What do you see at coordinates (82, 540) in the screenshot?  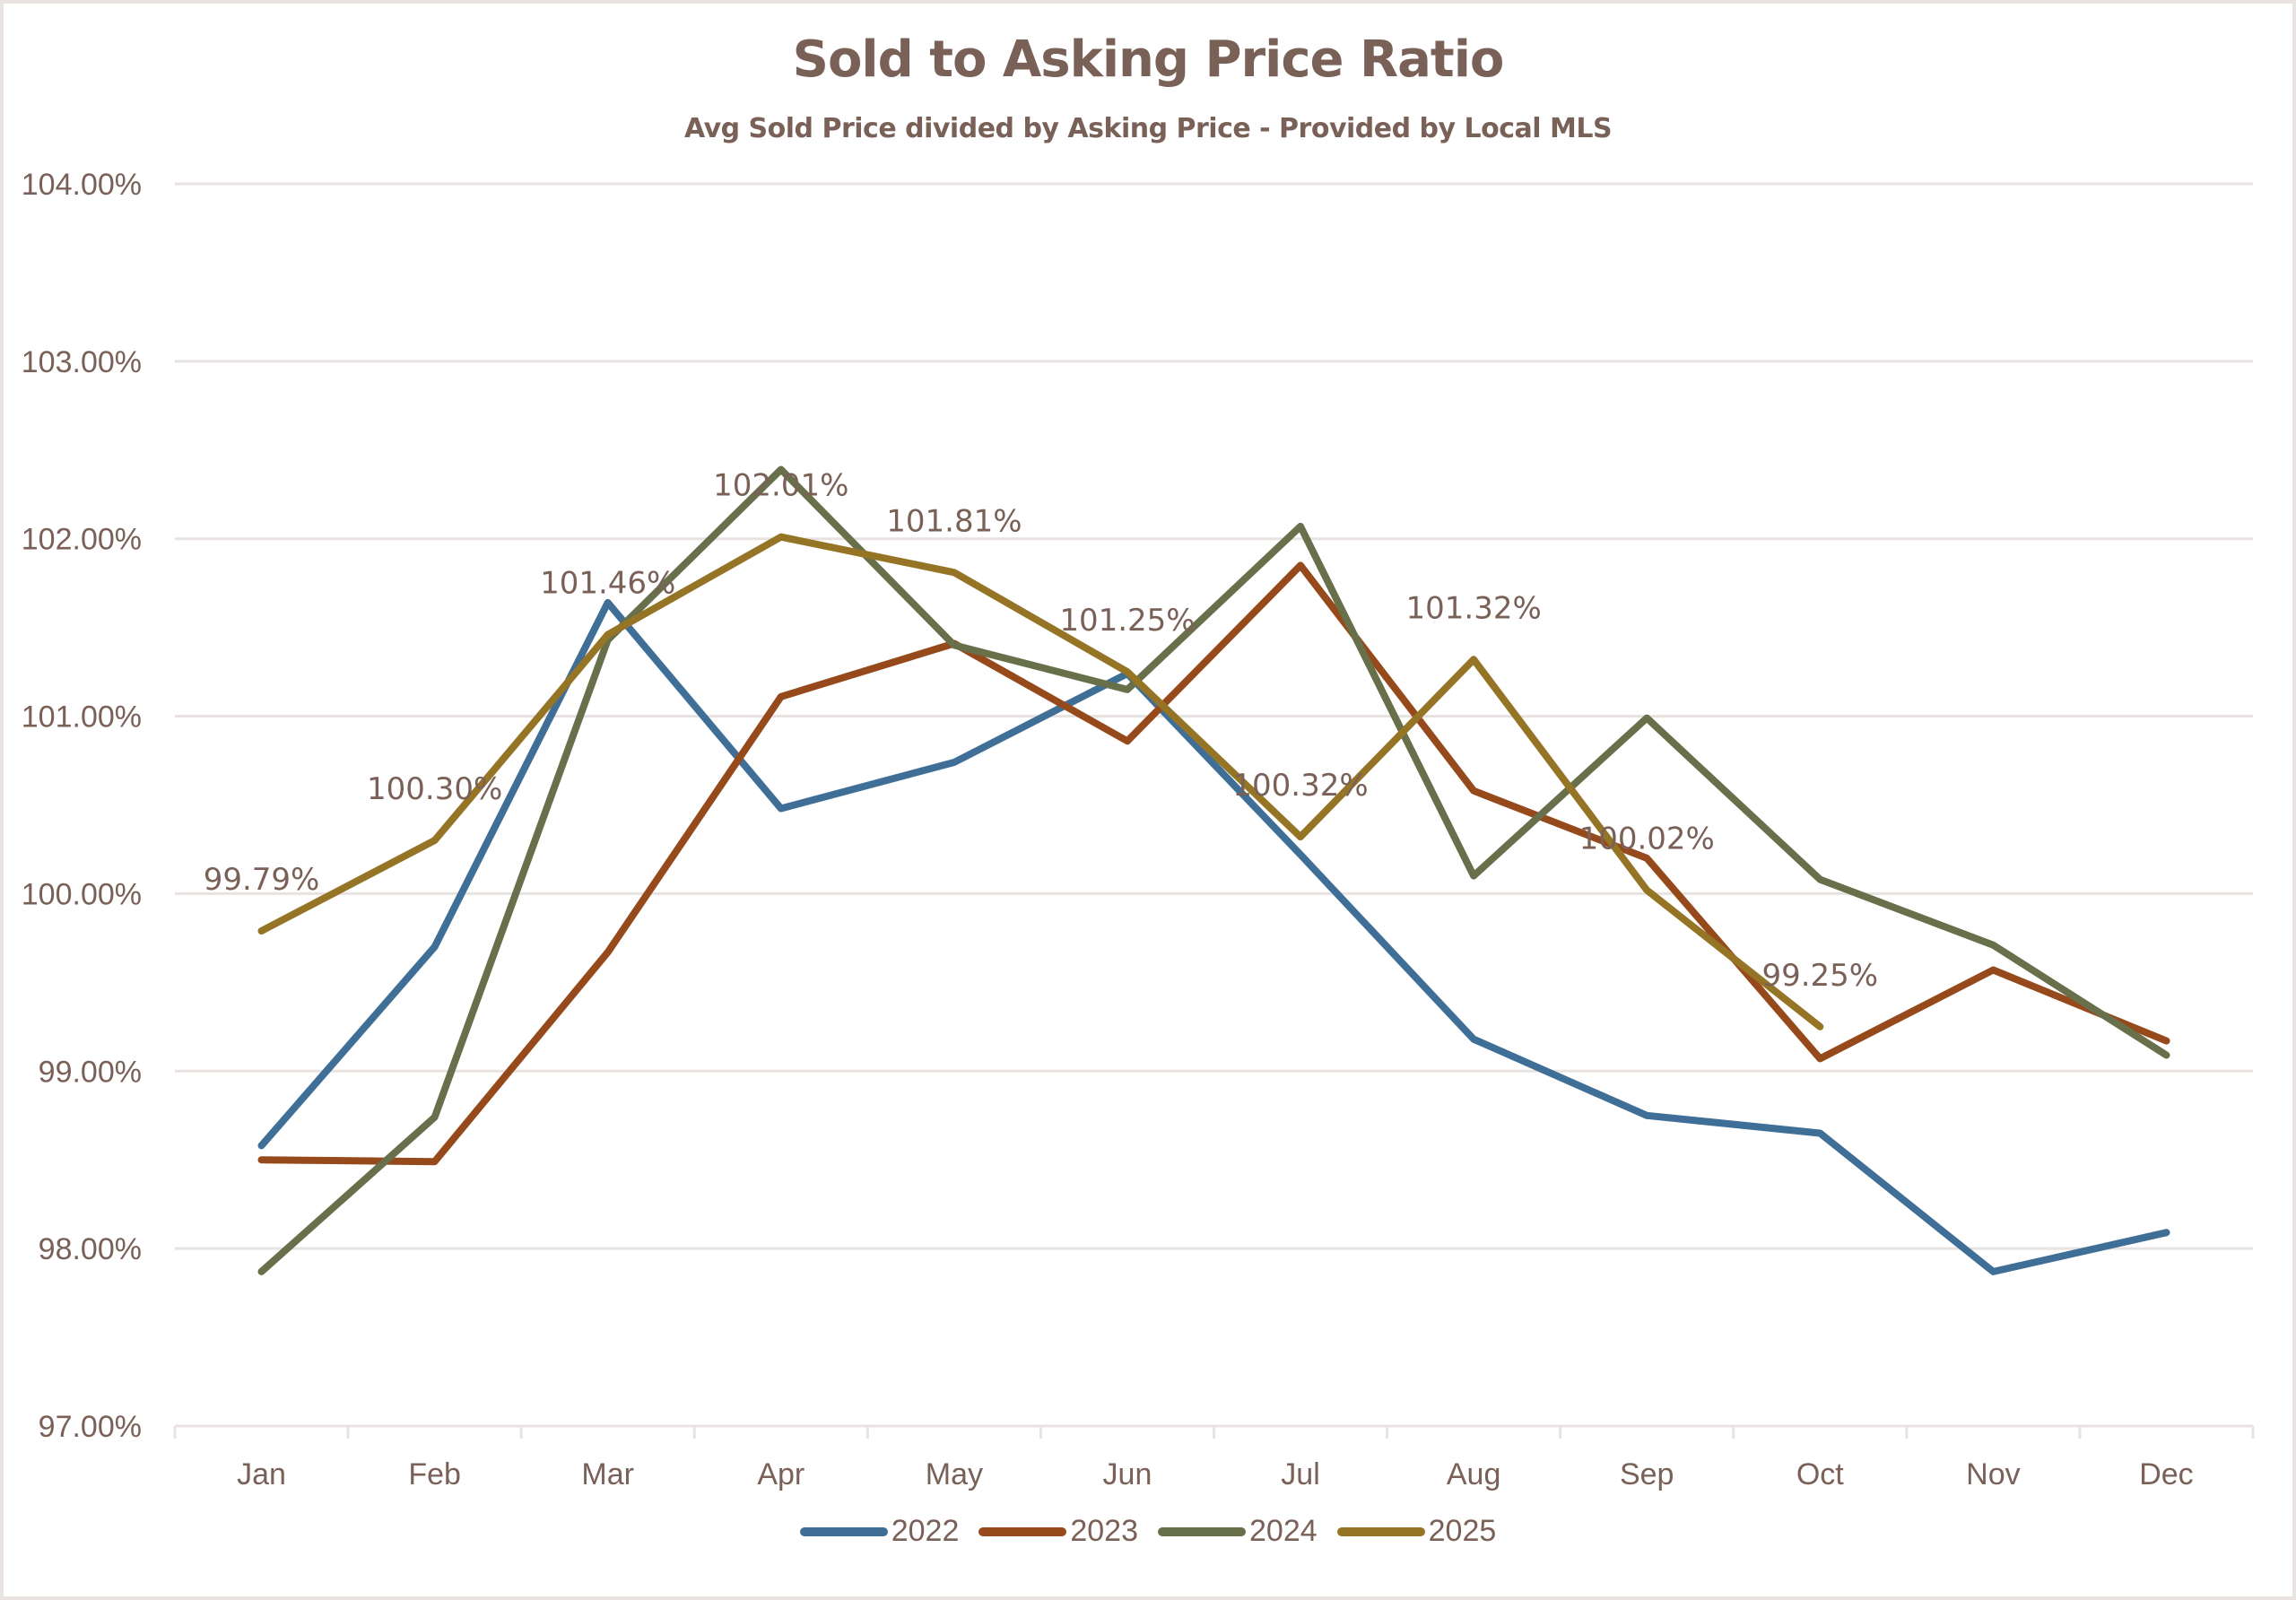 I see `y-tick-label: 102.00%` at bounding box center [82, 540].